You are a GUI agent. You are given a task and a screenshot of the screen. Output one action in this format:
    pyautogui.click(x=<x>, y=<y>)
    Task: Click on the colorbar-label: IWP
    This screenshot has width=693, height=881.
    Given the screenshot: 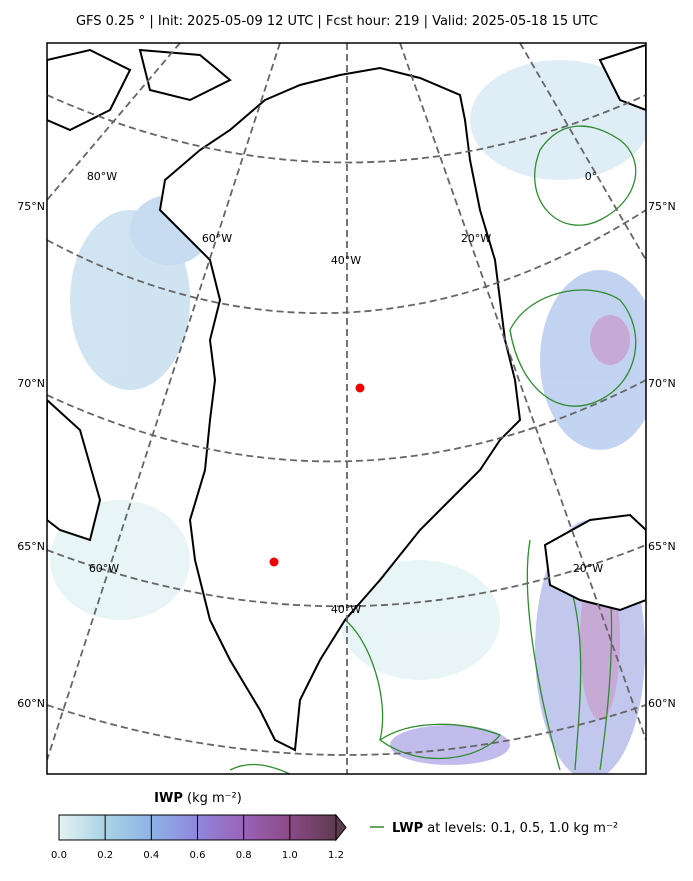 What is the action you would take?
    pyautogui.click(x=168, y=798)
    